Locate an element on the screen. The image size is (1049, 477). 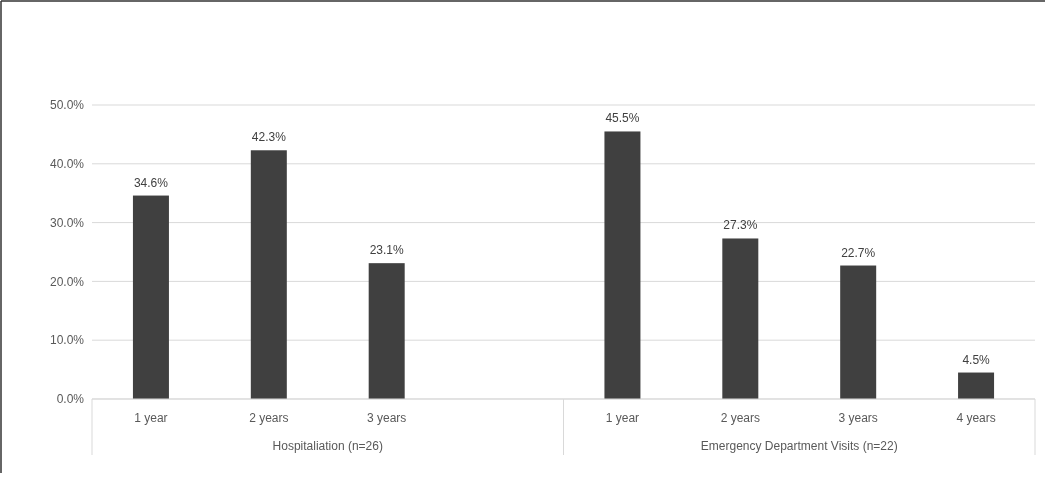
y-tick-label: 40.0% is located at coordinates (67, 164).